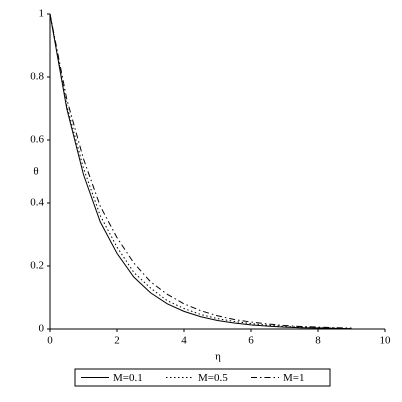 The image size is (402, 402). I want to click on x-axis-label: η, so click(218, 357).